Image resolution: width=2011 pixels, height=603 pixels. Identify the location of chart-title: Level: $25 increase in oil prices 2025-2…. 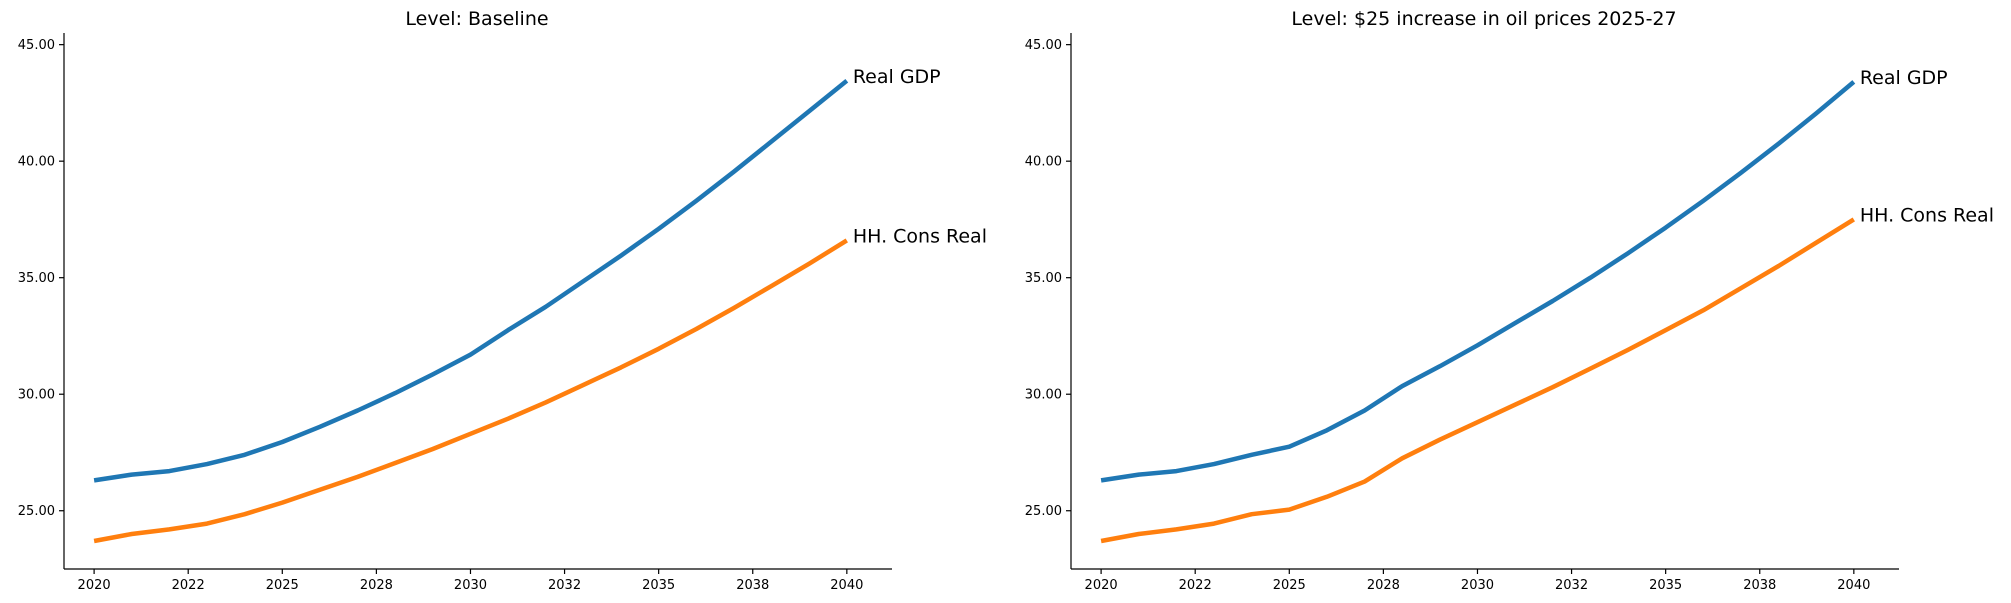
(1483, 19).